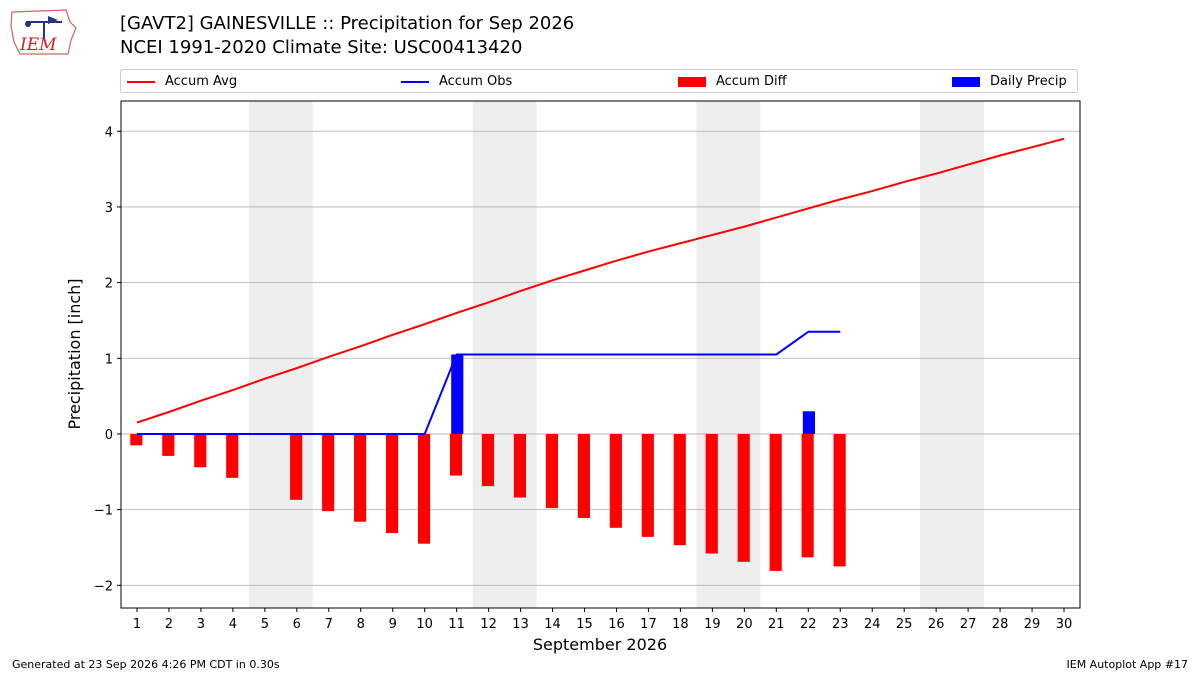 This screenshot has height=675, width=1200. What do you see at coordinates (109, 284) in the screenshot?
I see `y-tick-label: 2` at bounding box center [109, 284].